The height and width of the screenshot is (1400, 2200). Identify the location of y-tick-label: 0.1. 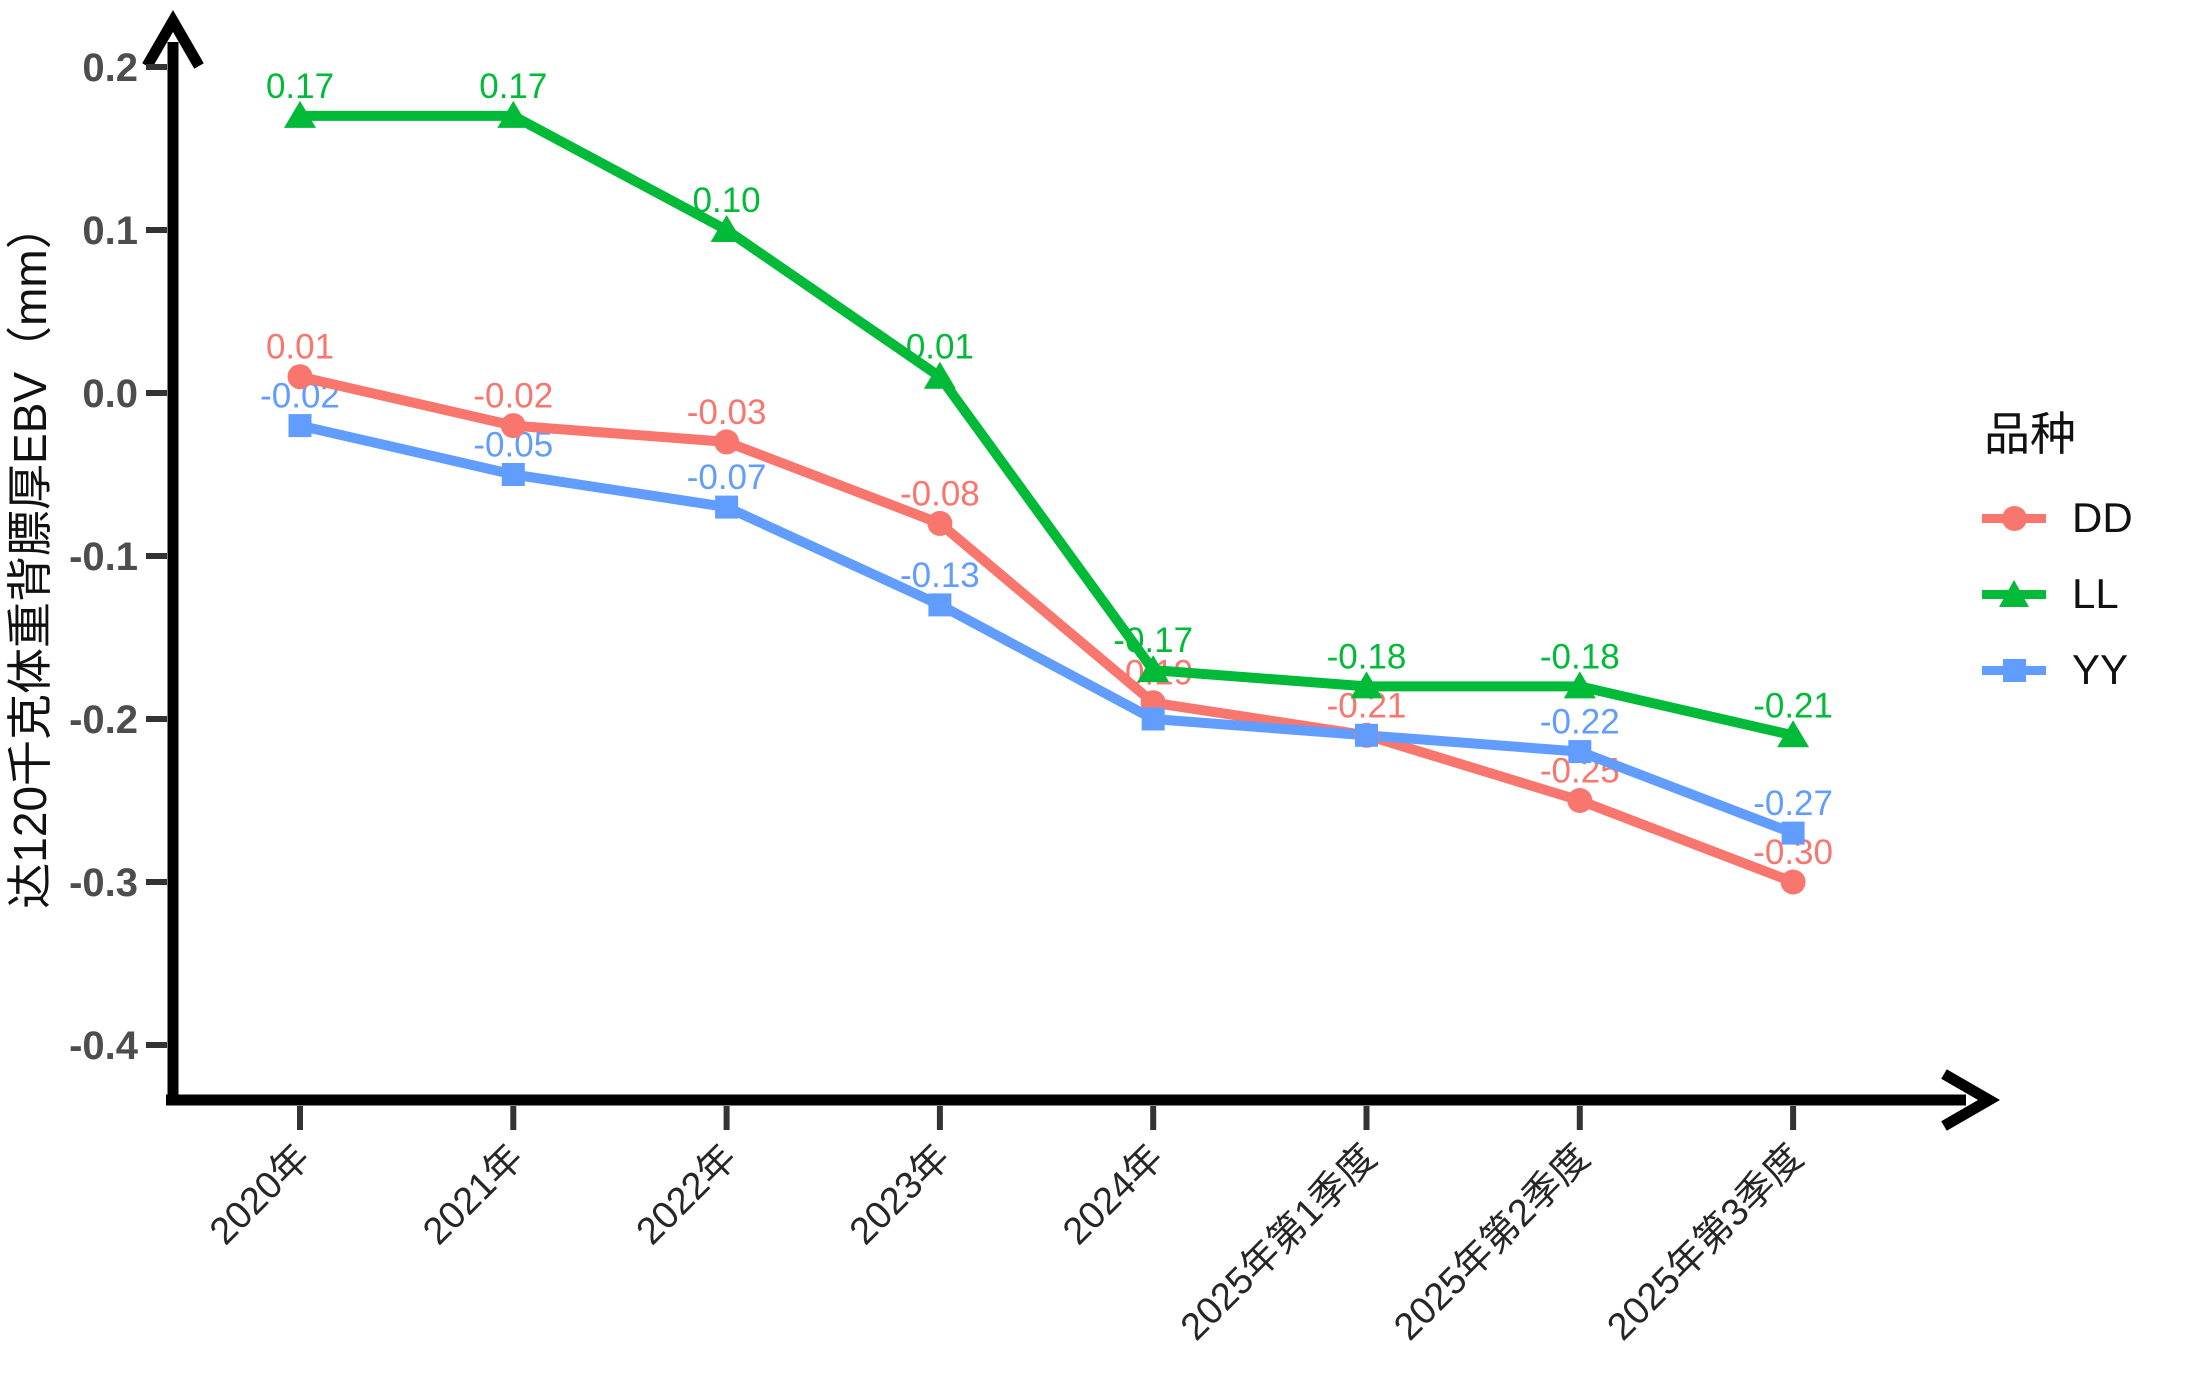
(110, 231).